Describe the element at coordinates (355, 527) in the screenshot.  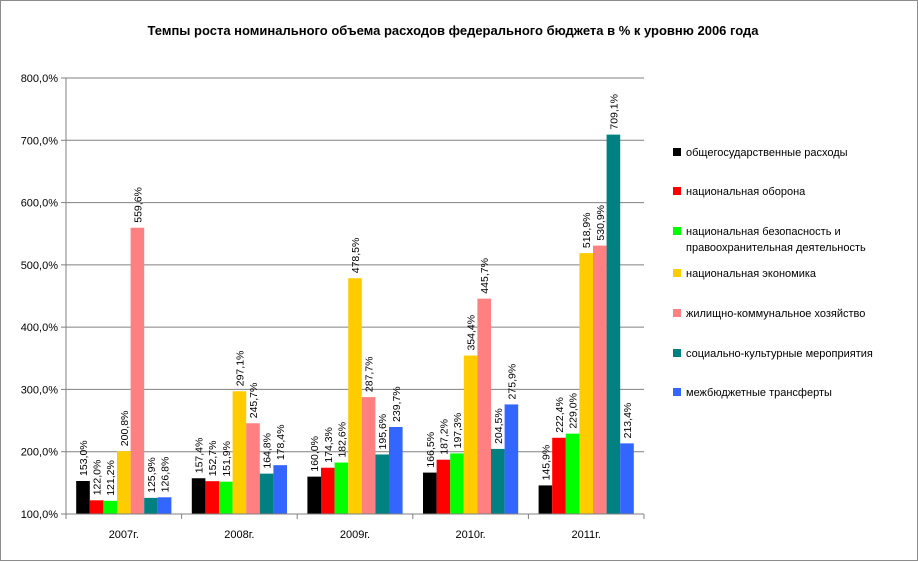
I see `x-axis-ticks: 2007г. 2008г. 2009г. 2010г. 2011г.` at that location.